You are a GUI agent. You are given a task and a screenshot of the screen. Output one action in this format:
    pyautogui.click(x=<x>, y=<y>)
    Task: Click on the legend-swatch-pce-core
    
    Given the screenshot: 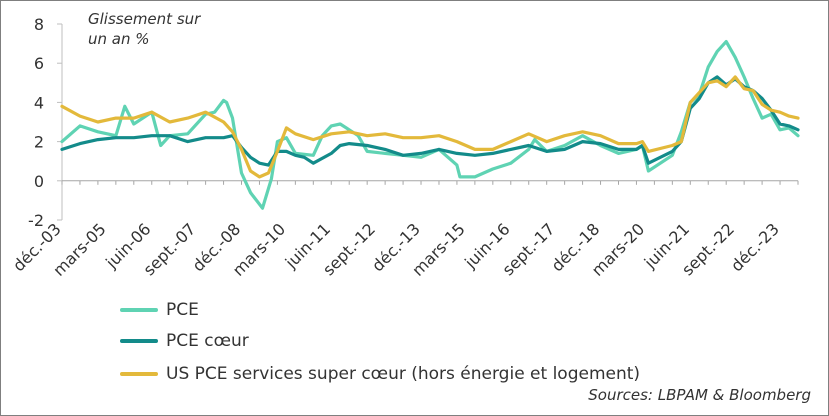 What is the action you would take?
    pyautogui.click(x=139, y=341)
    